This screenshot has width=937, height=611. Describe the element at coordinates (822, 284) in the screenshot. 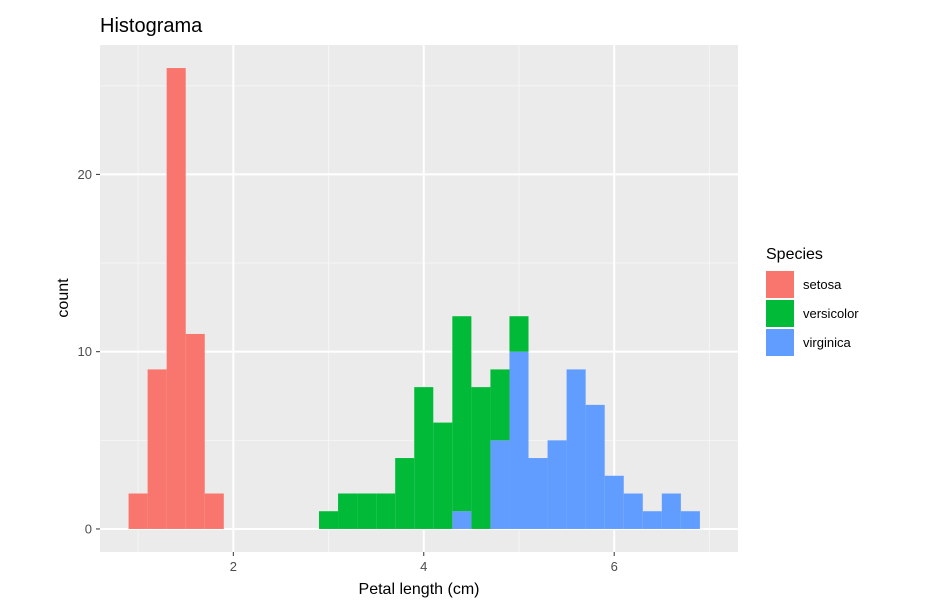

I see `legend-label-setosa: setosa` at that location.